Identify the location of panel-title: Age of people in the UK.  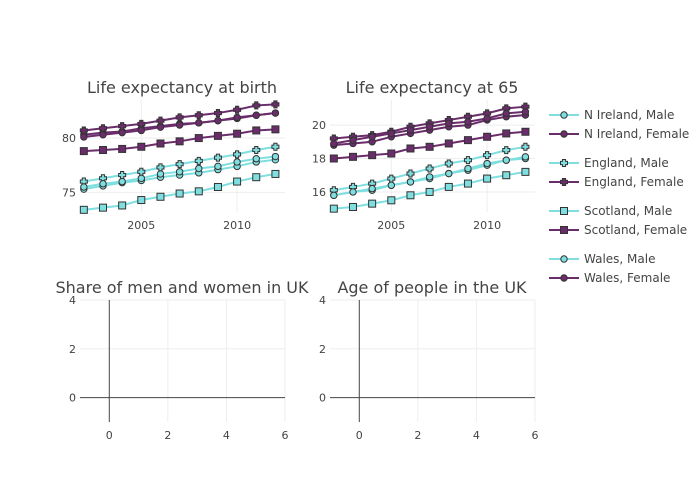
(432, 287).